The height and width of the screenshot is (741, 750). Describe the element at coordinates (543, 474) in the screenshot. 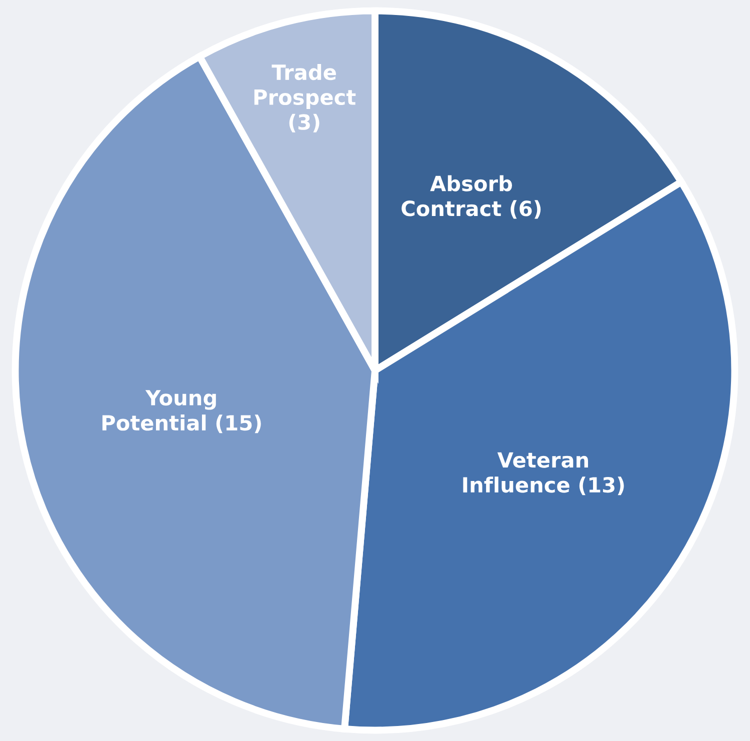

I see `slice-label: Veteran Influence (13)` at that location.